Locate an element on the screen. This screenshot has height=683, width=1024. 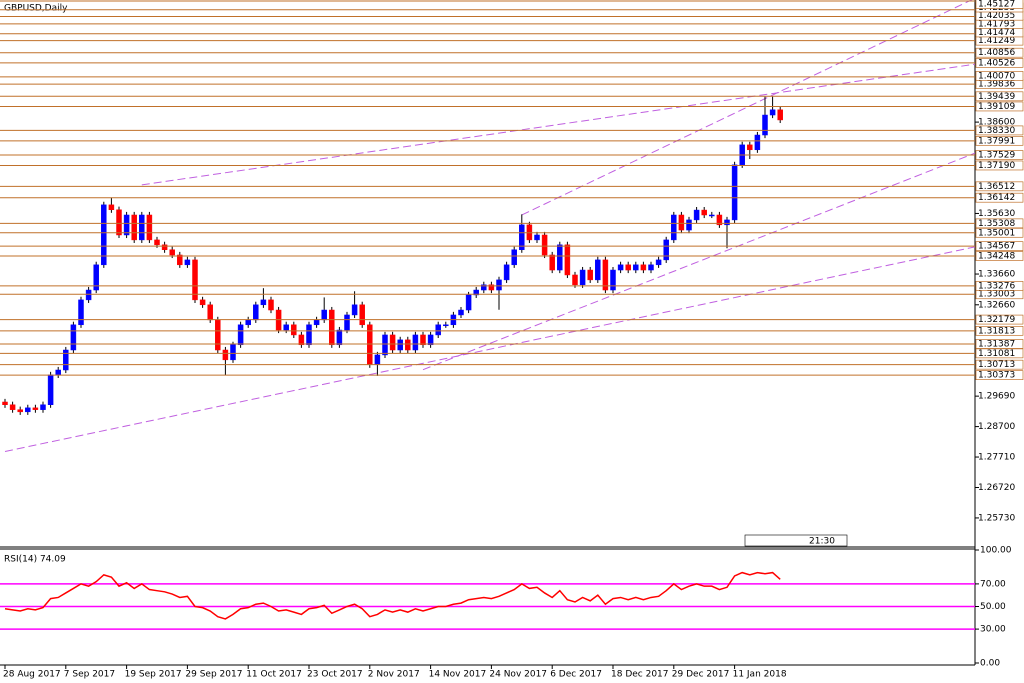
level-label: 1.39109 is located at coordinates (996, 107).